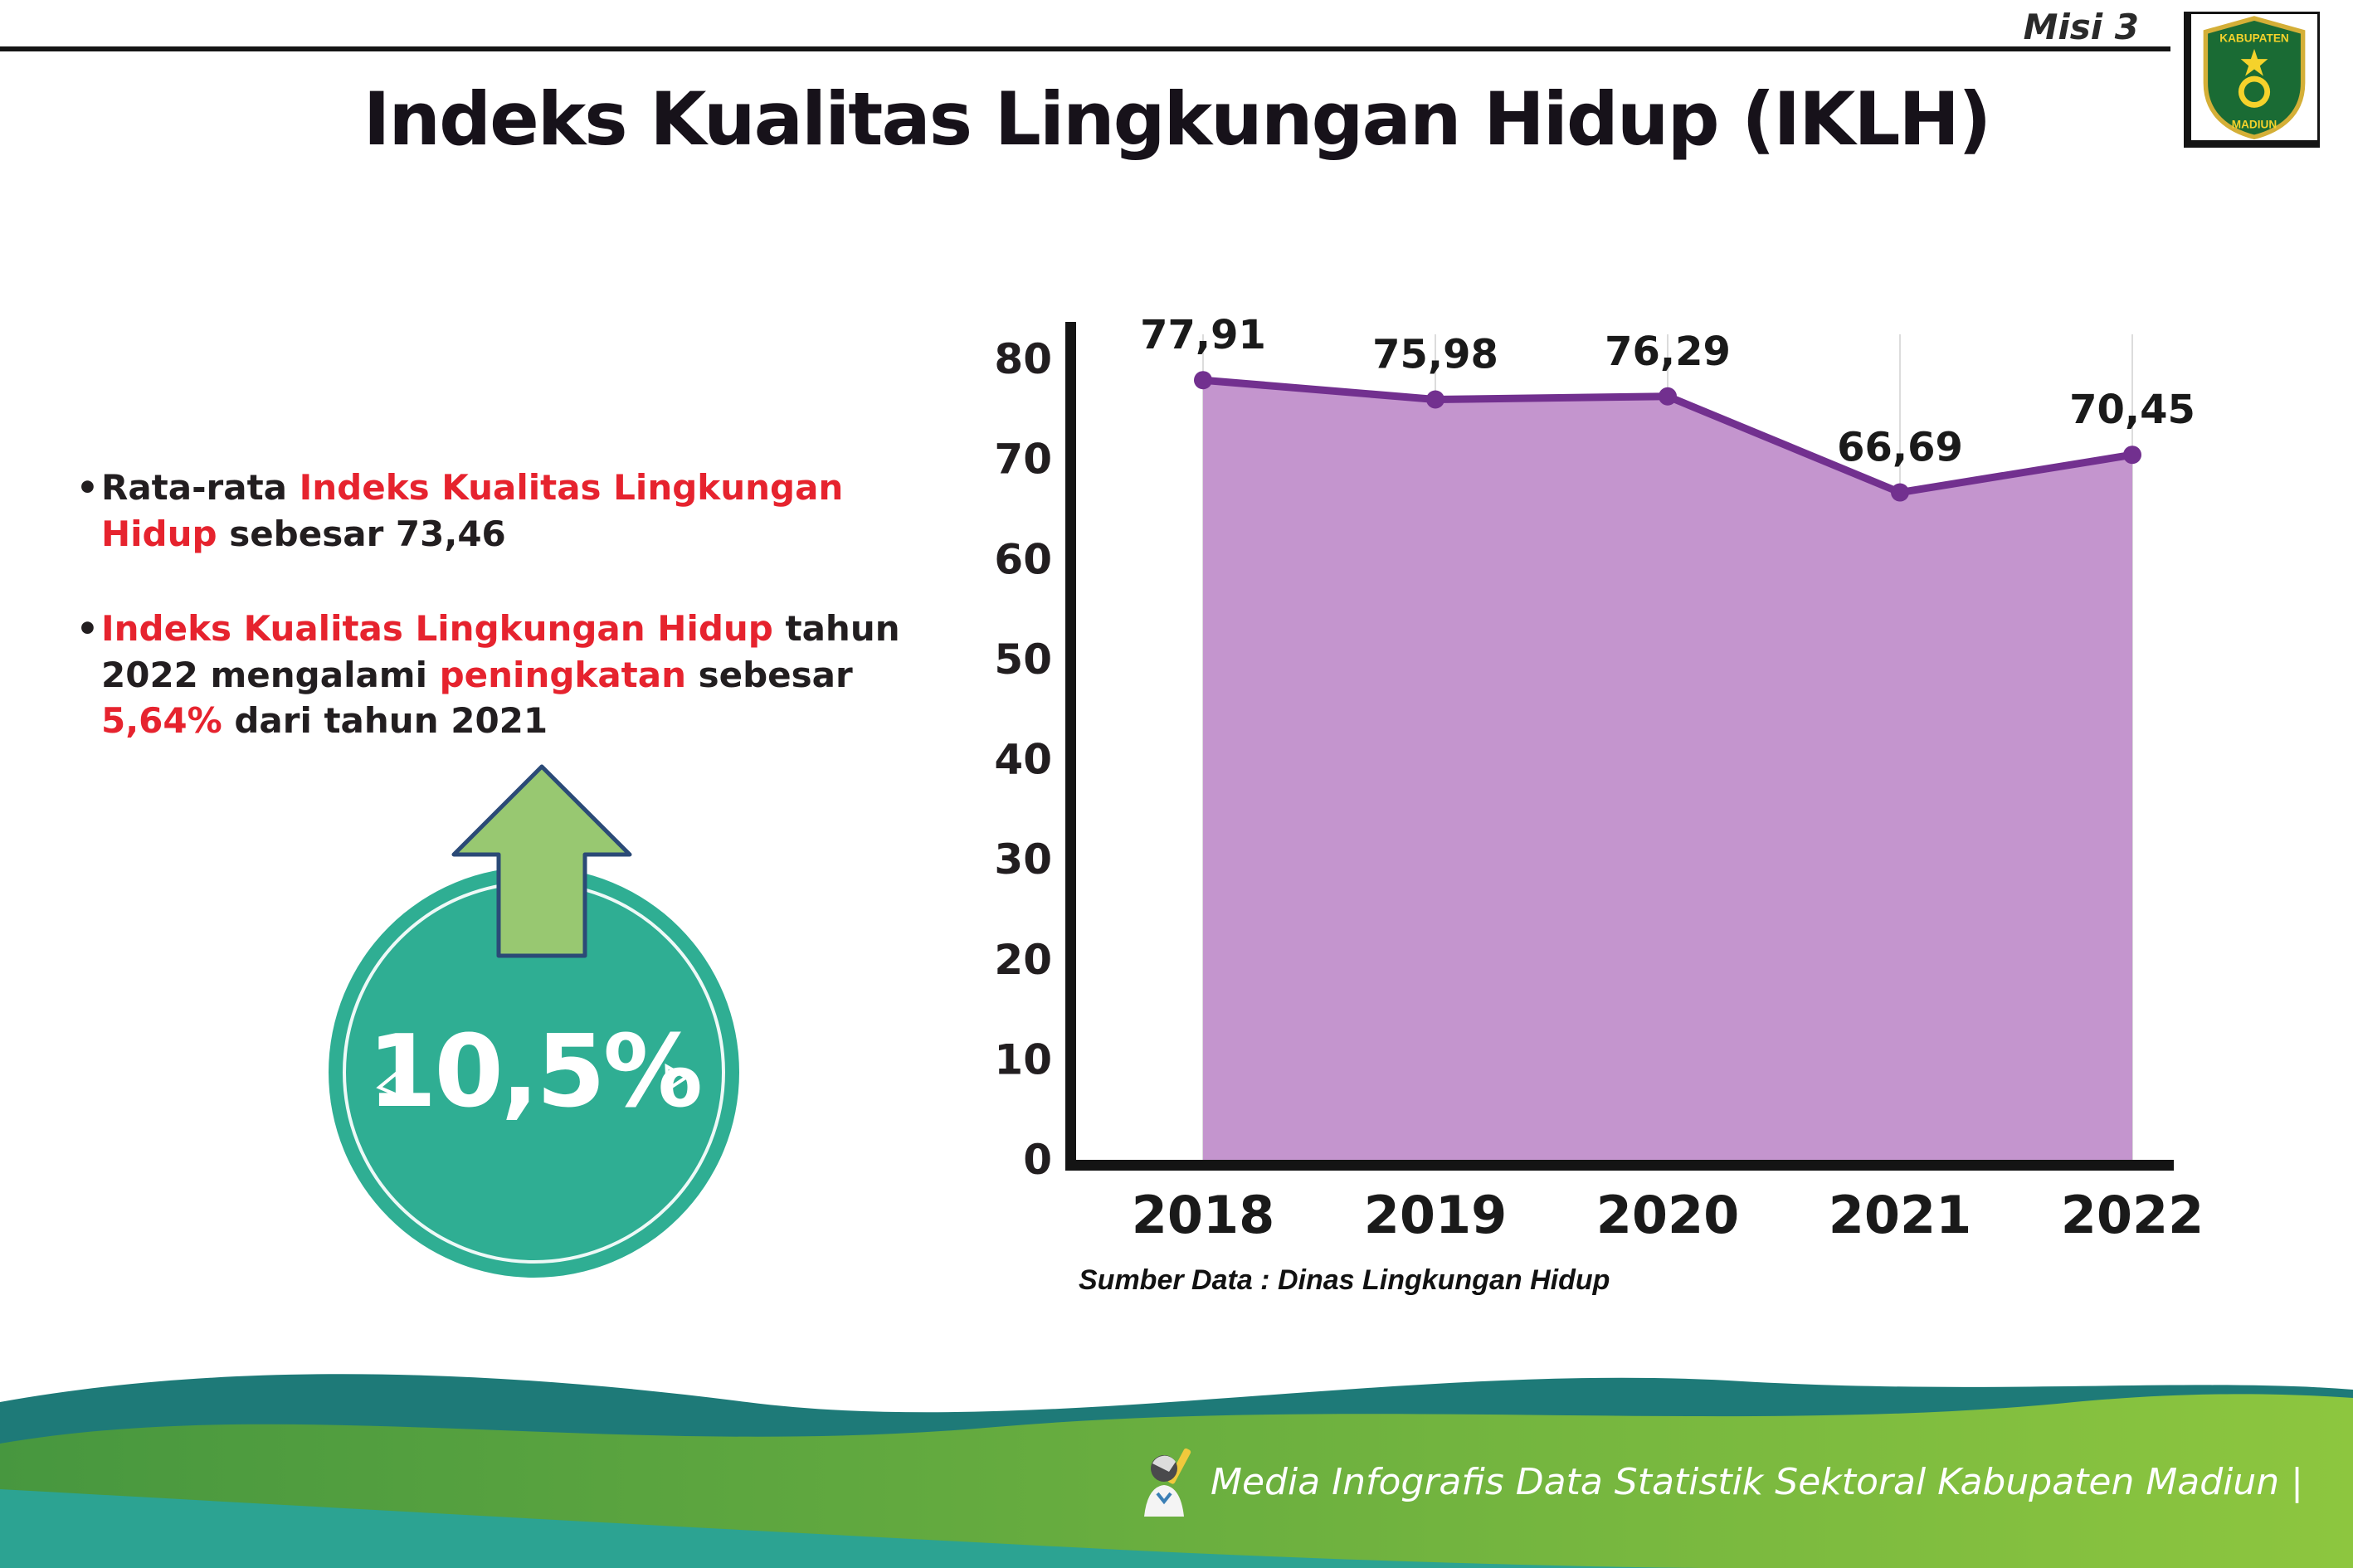  I want to click on badge-circle: 10,5%, so click(534, 1072).